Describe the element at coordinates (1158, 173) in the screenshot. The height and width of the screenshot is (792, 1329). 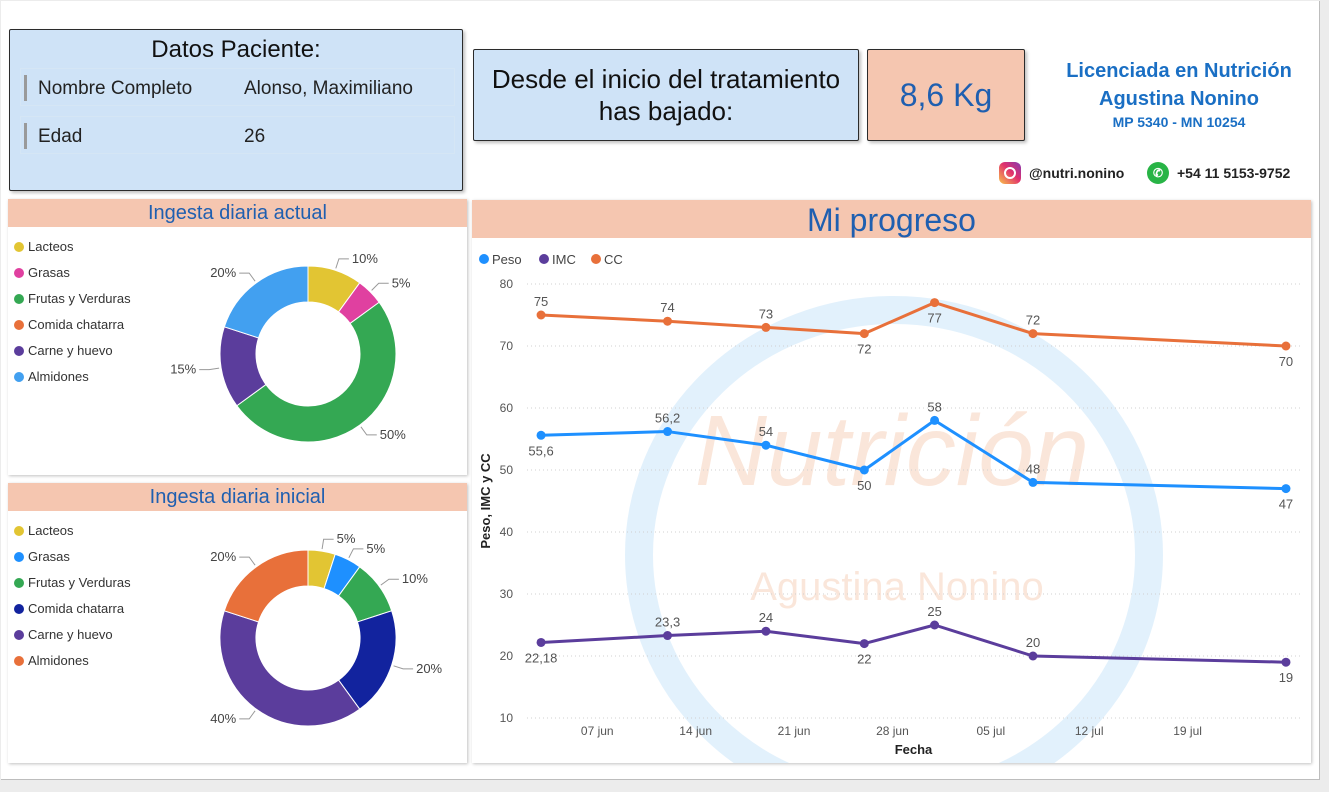
I see `whatsapp-icon: ✆` at that location.